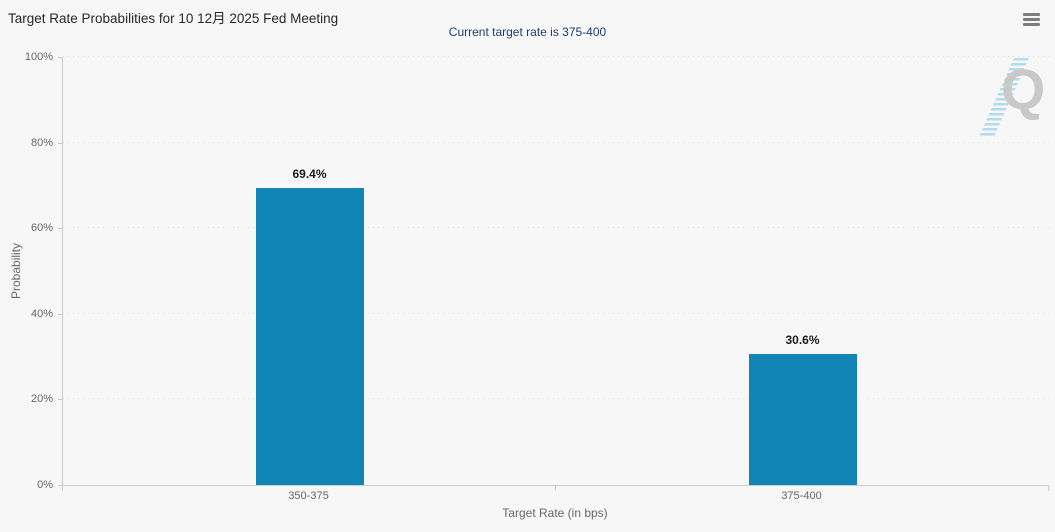 Image resolution: width=1055 pixels, height=532 pixels. Describe the element at coordinates (45, 485) in the screenshot. I see `y-tick-label: 0%` at that location.